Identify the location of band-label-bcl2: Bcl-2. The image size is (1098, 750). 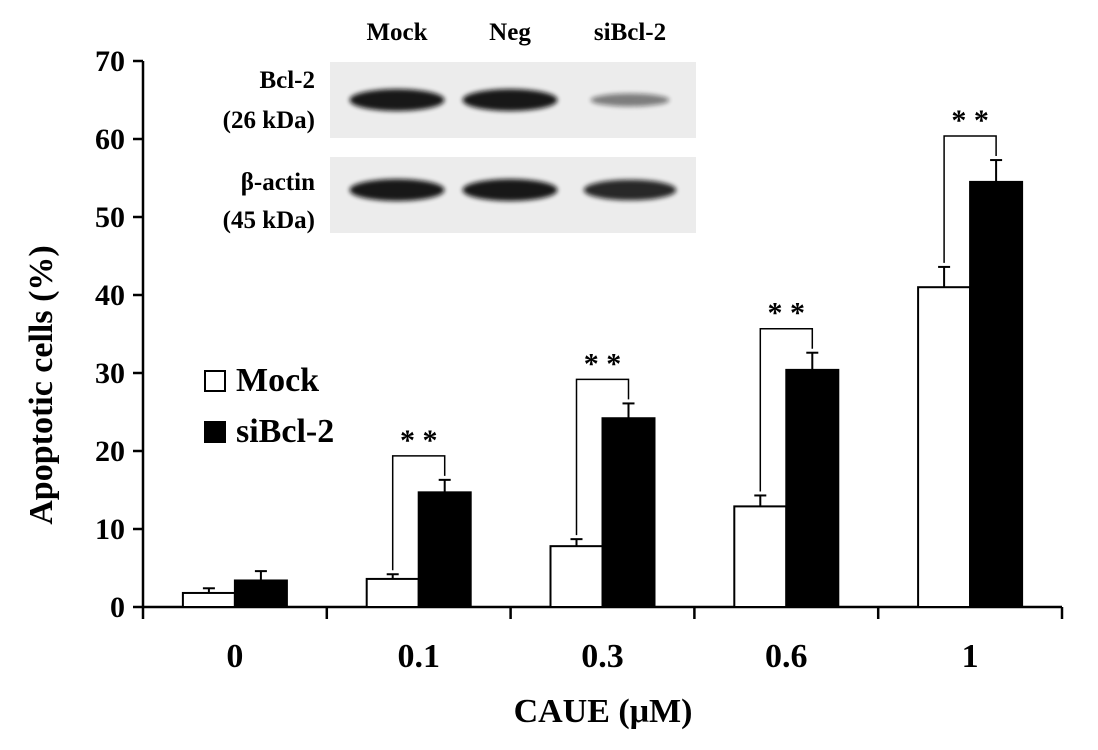
(287, 80).